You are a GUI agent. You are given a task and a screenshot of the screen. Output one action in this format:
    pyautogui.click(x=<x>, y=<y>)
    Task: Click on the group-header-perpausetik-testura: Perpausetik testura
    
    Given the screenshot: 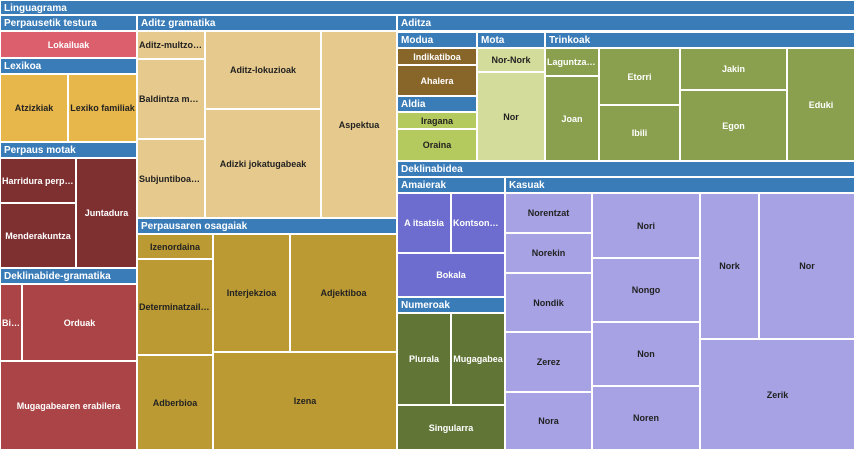 What is the action you would take?
    pyautogui.click(x=68, y=23)
    